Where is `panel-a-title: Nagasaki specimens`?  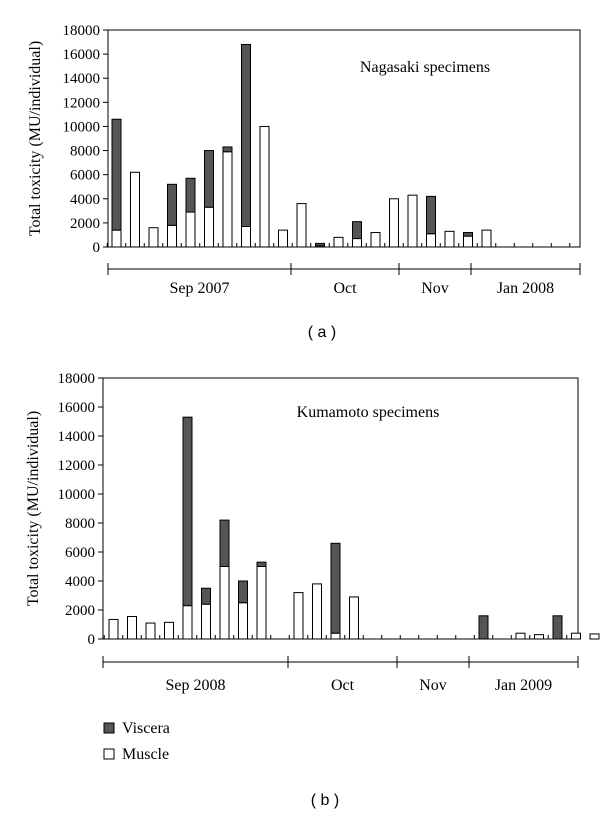
panel-a-title: Nagasaki specimens is located at coordinates (425, 67).